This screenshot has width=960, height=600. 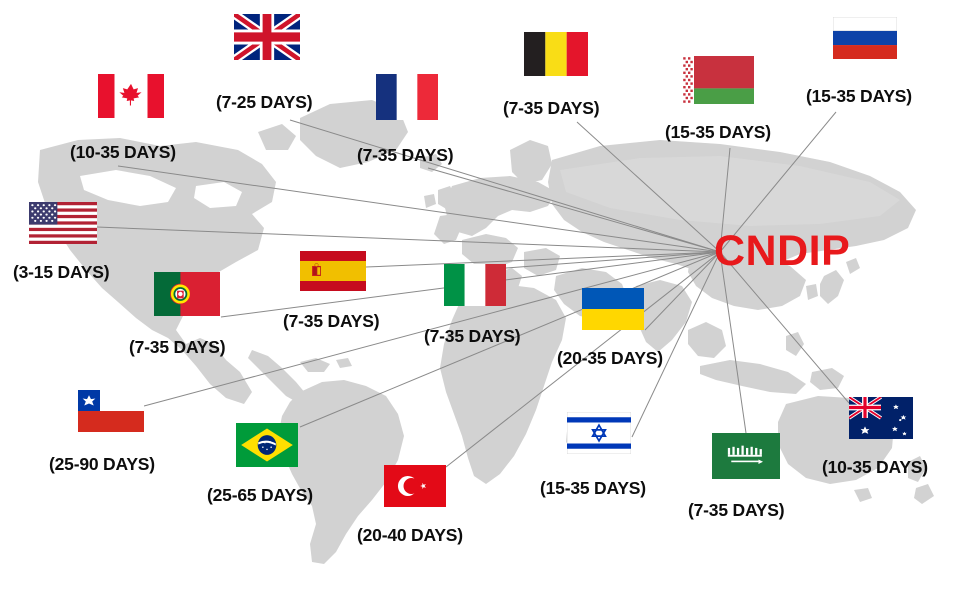 What do you see at coordinates (407, 97) in the screenshot?
I see `flag-france-icon` at bounding box center [407, 97].